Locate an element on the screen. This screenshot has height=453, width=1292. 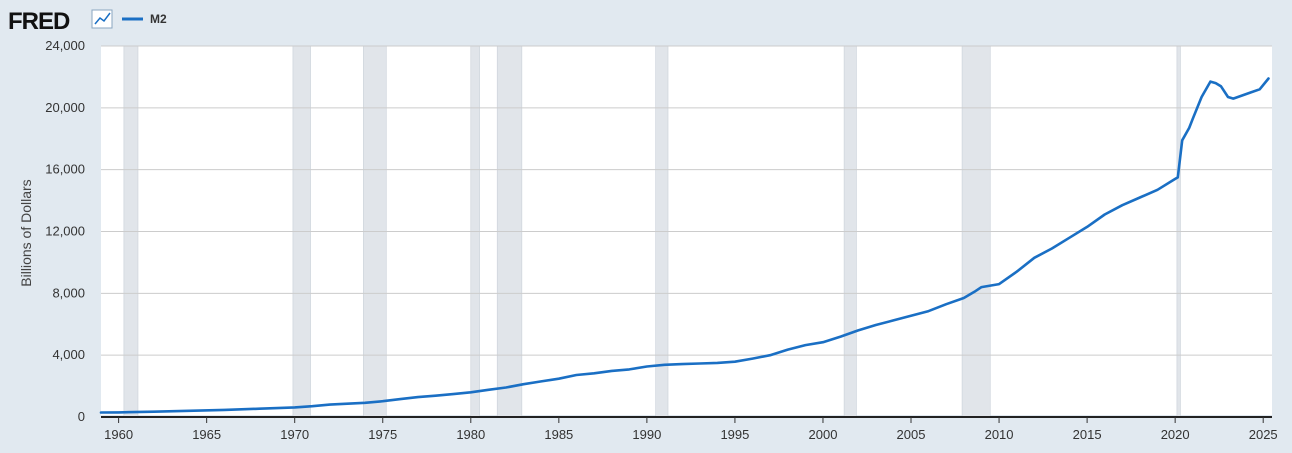
line-chart-icon is located at coordinates (102, 19).